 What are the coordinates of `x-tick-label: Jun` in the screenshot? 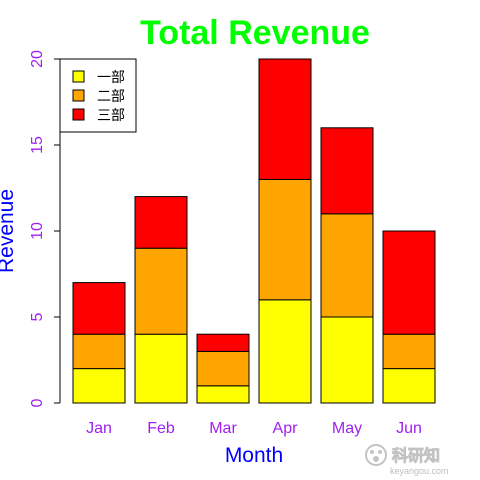 It's located at (409, 428).